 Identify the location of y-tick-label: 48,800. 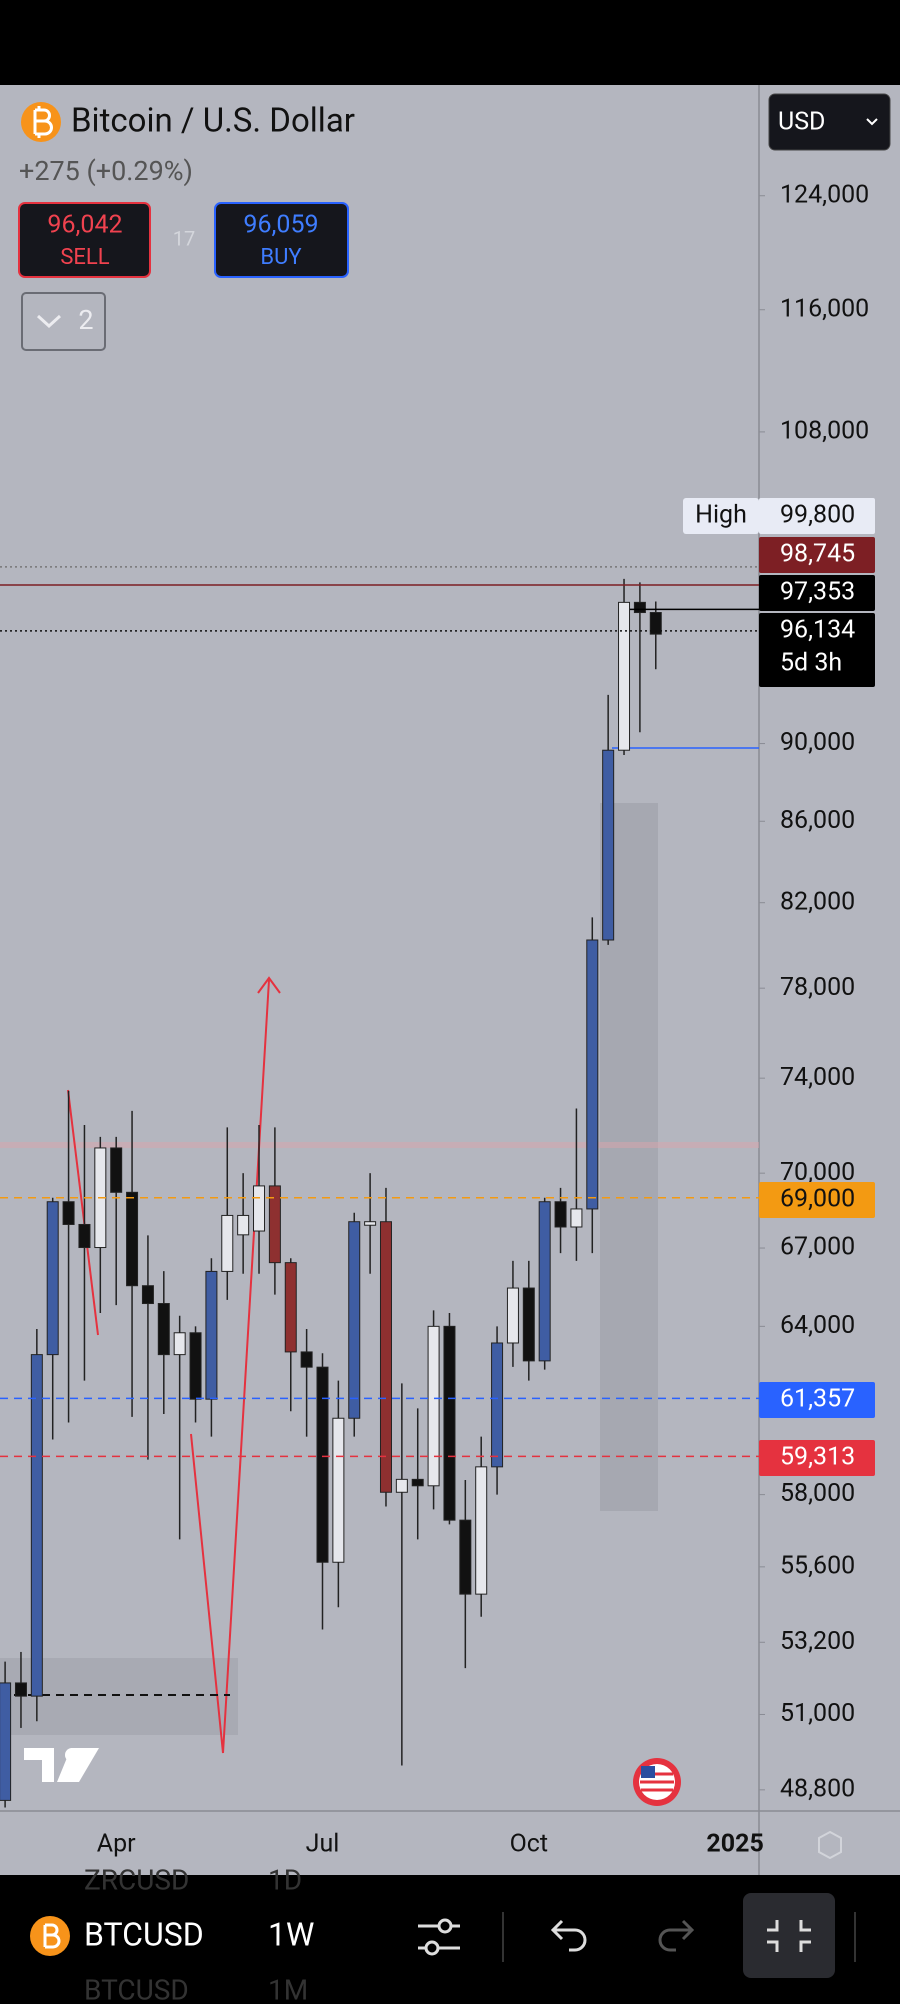
(817, 1788).